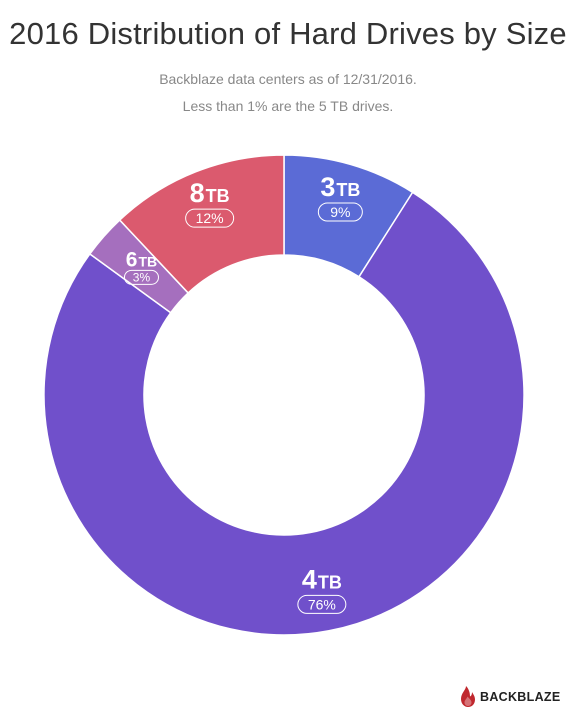  What do you see at coordinates (132, 259) in the screenshot?
I see `label-size-number: 6` at bounding box center [132, 259].